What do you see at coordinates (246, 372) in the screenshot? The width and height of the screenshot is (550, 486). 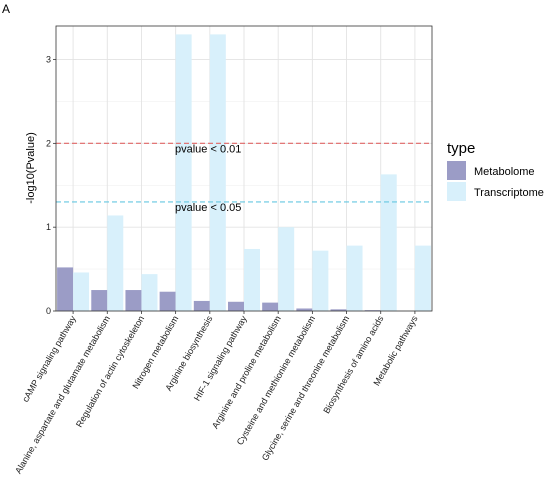 I see `x-tick-label: Arginine and proline metabolism` at bounding box center [246, 372].